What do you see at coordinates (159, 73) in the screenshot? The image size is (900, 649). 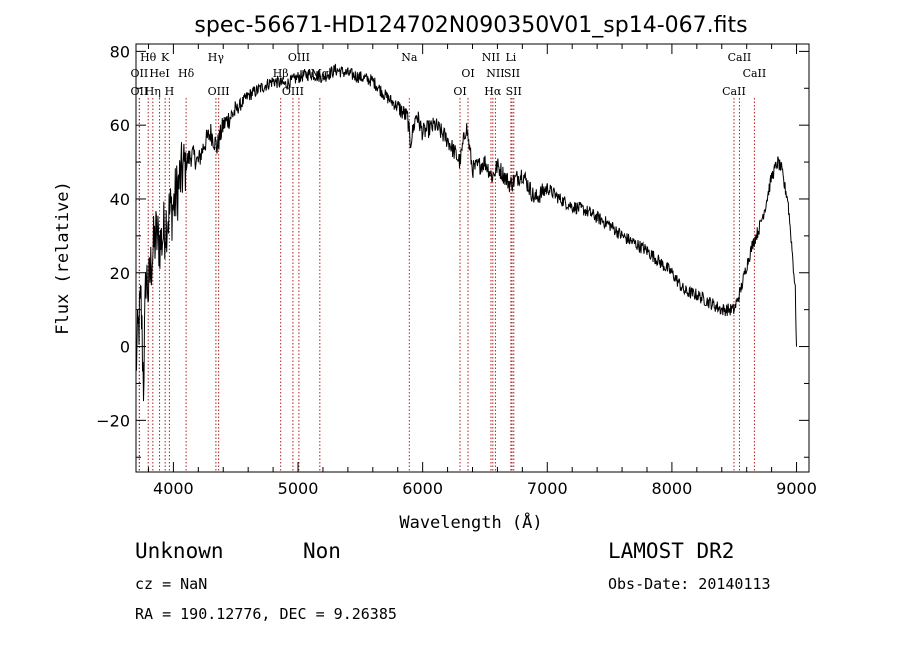 I see `spectral-line-label: HeI` at bounding box center [159, 73].